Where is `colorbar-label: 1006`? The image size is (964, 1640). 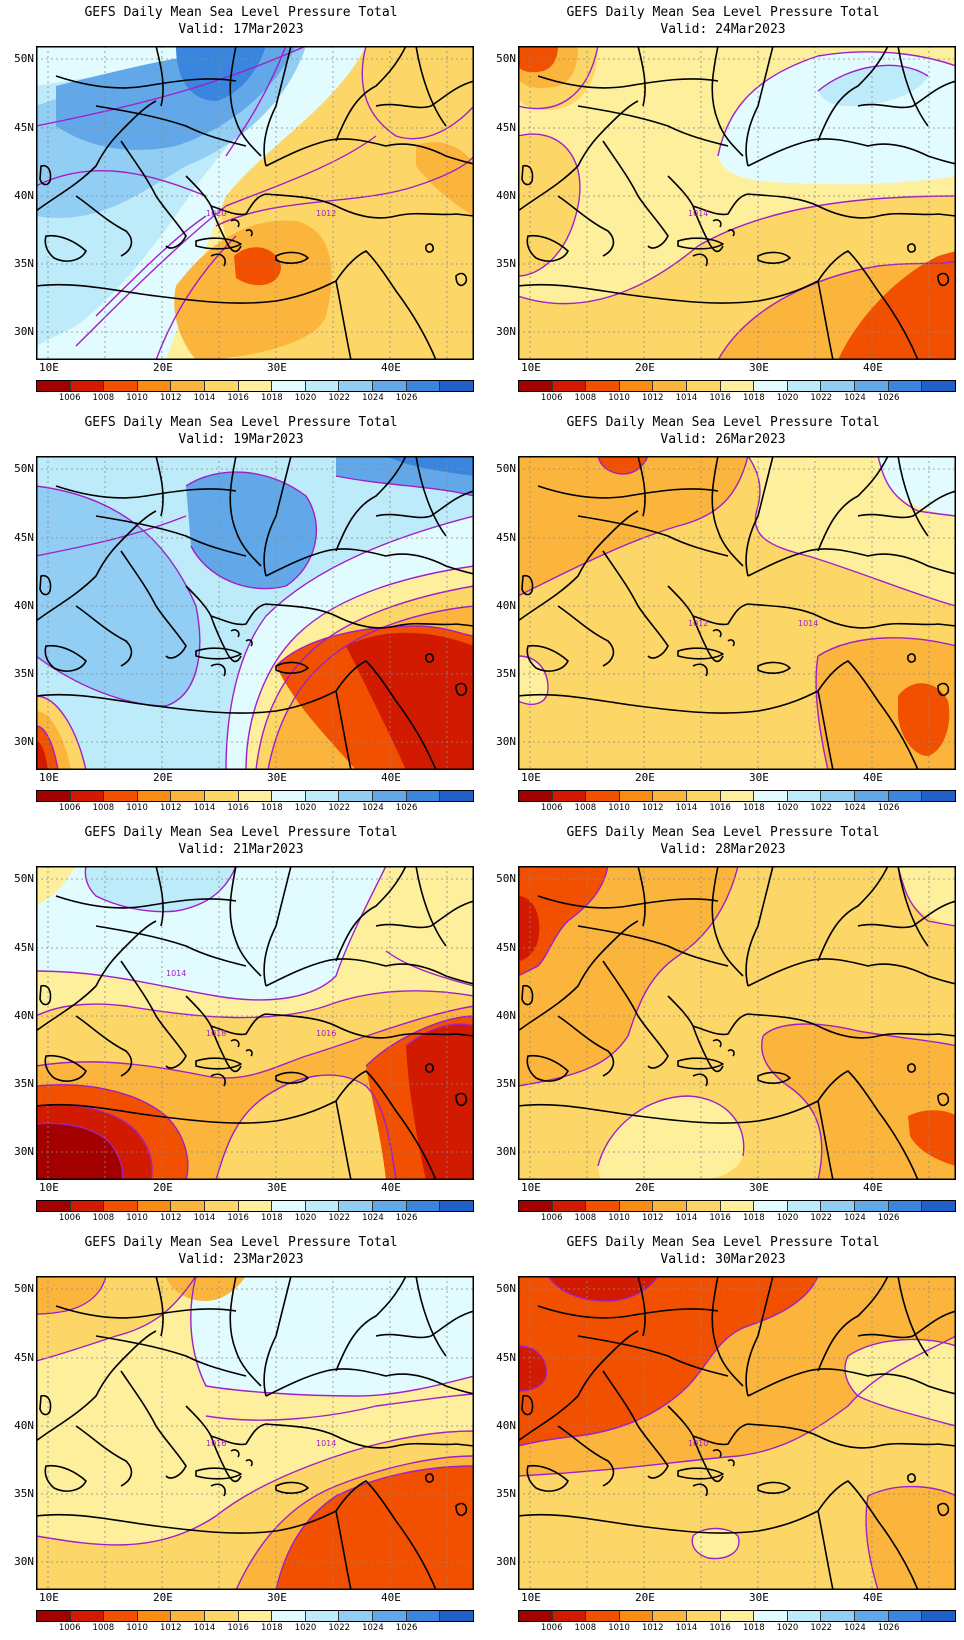 colorbar-label: 1006 is located at coordinates (69, 398).